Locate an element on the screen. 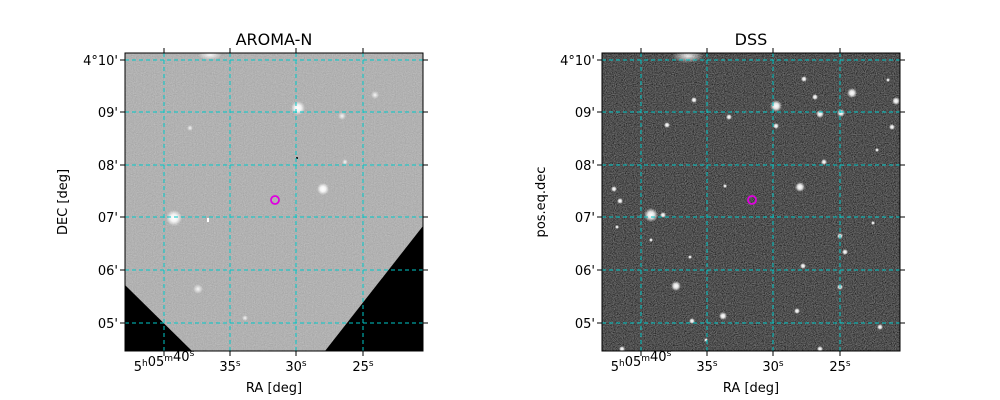 The height and width of the screenshot is (400, 1000). panel-title: DSS is located at coordinates (751, 39).